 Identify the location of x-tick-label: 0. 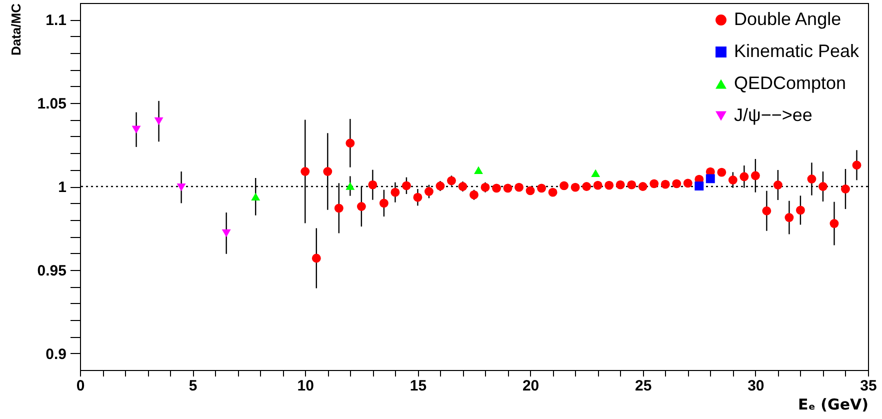
(80, 386).